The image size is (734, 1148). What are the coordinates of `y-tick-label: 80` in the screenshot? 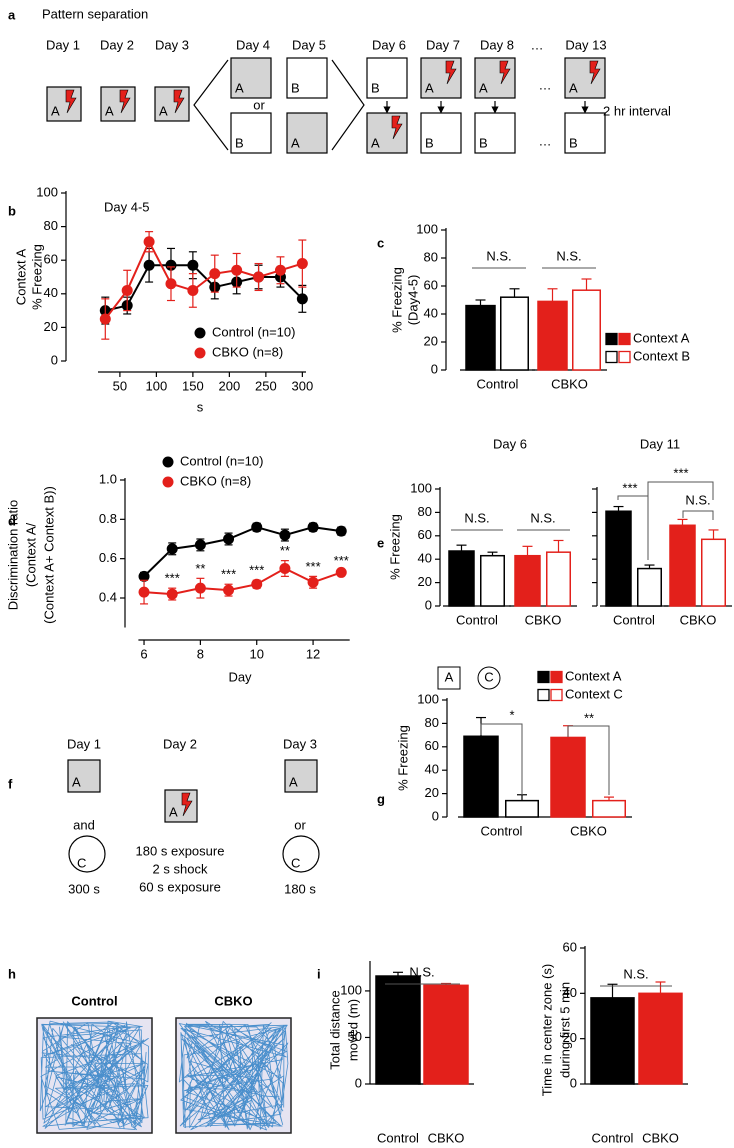 It's located at (425, 511).